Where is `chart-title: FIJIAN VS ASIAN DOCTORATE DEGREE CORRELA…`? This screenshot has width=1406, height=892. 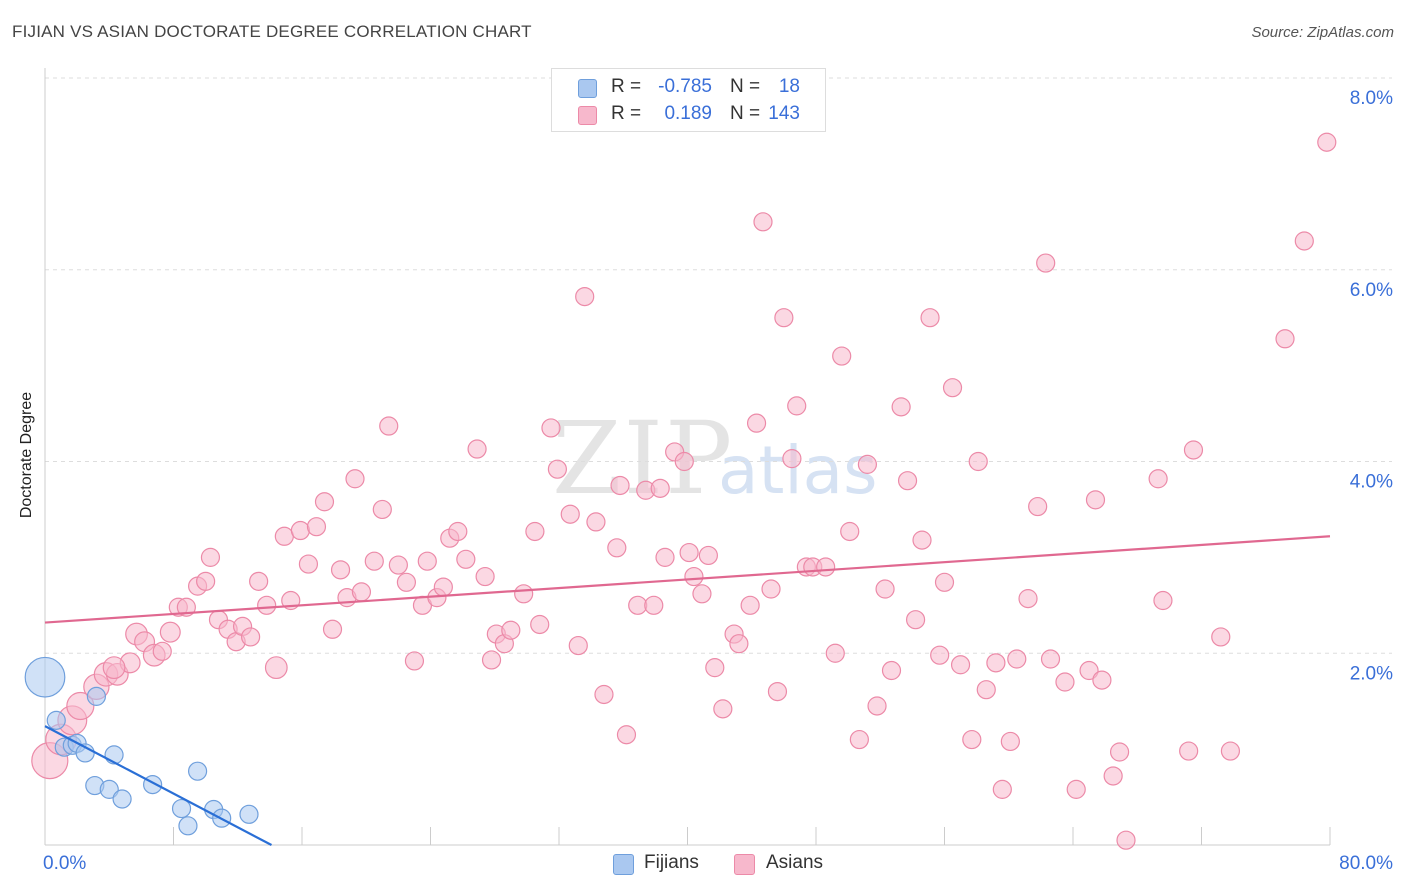 chart-title: FIJIAN VS ASIAN DOCTORATE DEGREE CORRELA… is located at coordinates (272, 31).